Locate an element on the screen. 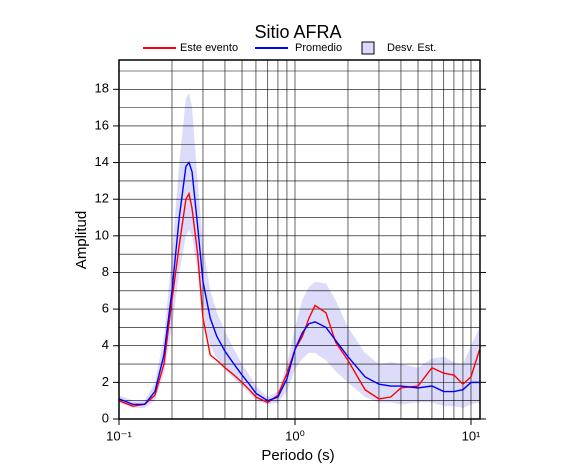 The width and height of the screenshot is (586, 475). y-tick-label: 10 is located at coordinates (102, 234).